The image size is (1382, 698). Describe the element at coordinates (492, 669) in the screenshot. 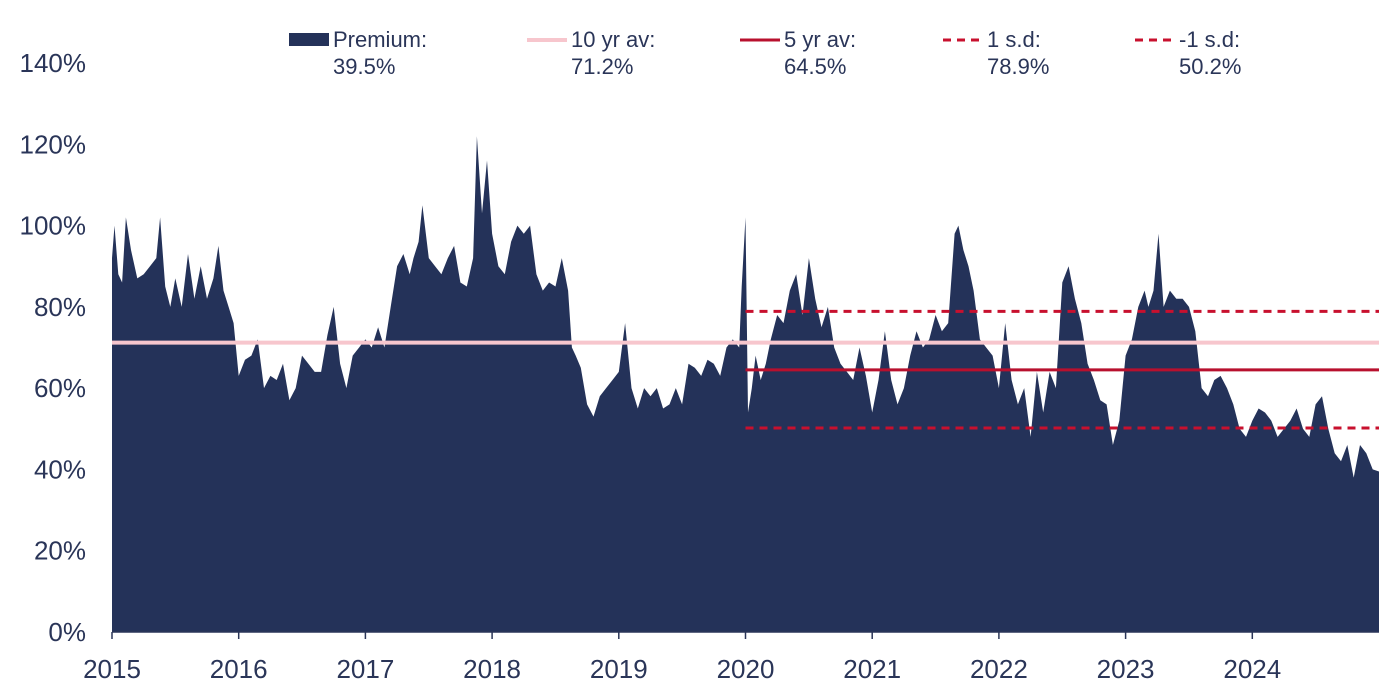

I see `x-tick-label: 2018` at that location.